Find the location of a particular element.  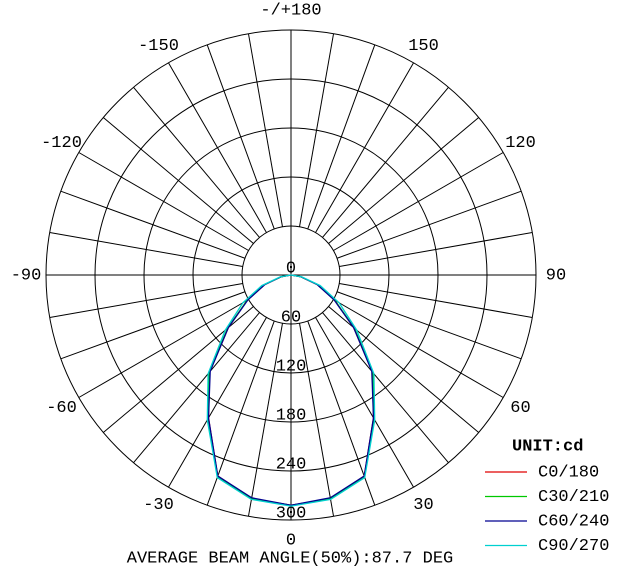

angle-tick-label: -150 is located at coordinates (158, 46).